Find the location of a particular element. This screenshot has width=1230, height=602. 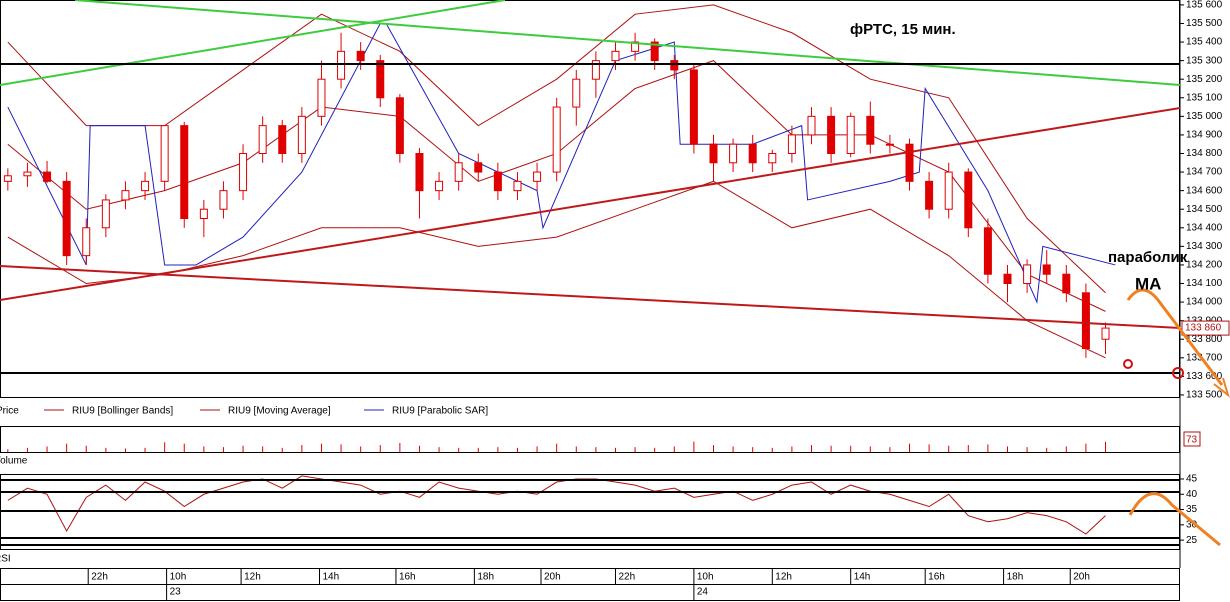

y-tick-label: 134 600 is located at coordinates (1204, 190).